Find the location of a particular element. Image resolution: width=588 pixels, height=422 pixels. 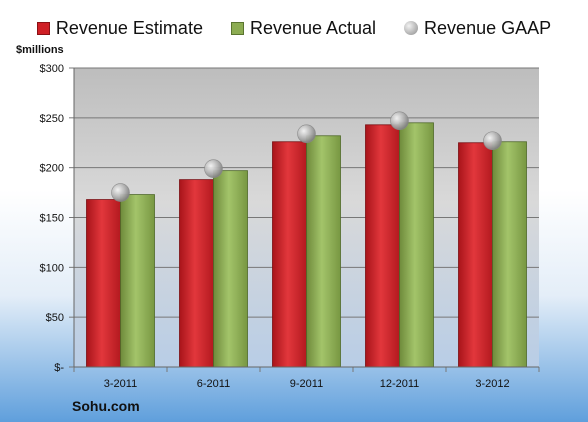

y-tick-label: $300 is located at coordinates (52, 69).